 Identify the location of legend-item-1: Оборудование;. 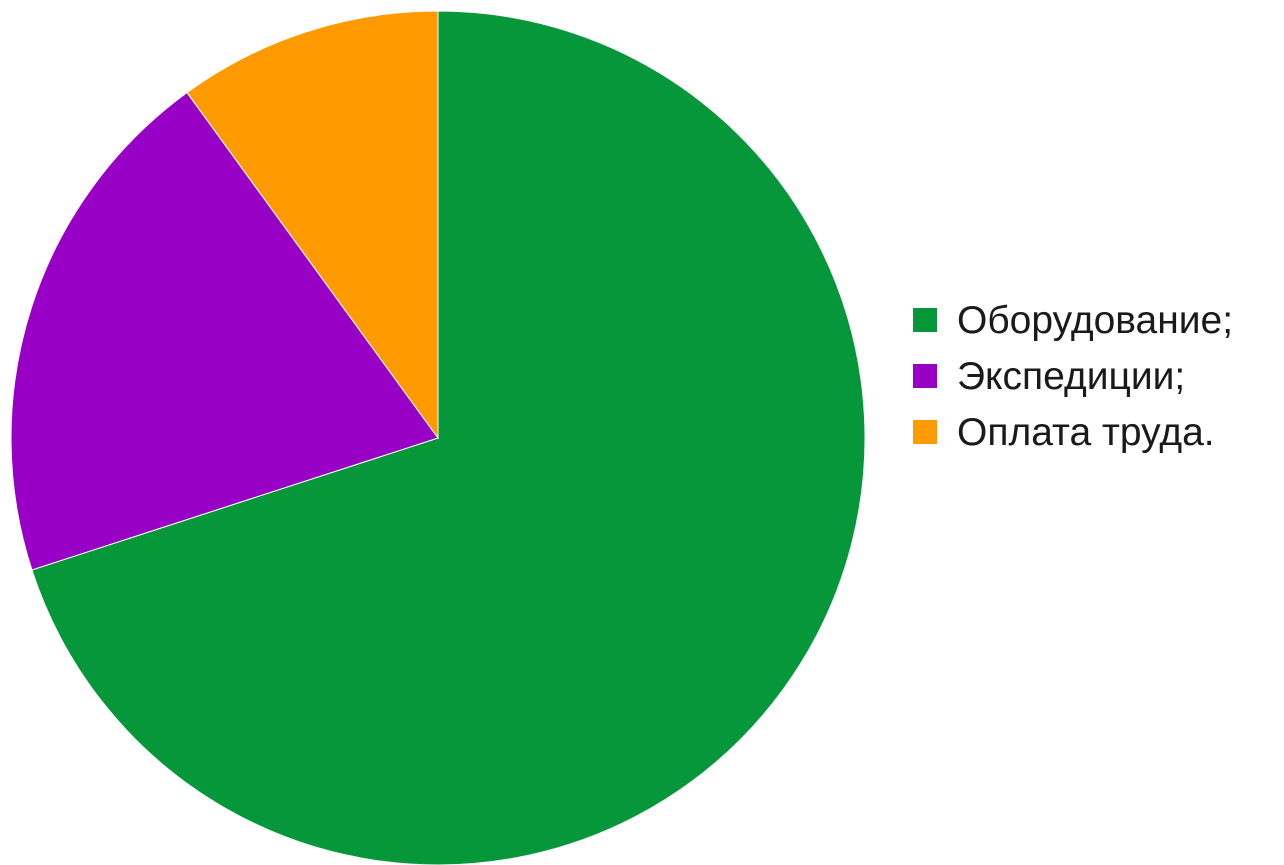
(1098, 320).